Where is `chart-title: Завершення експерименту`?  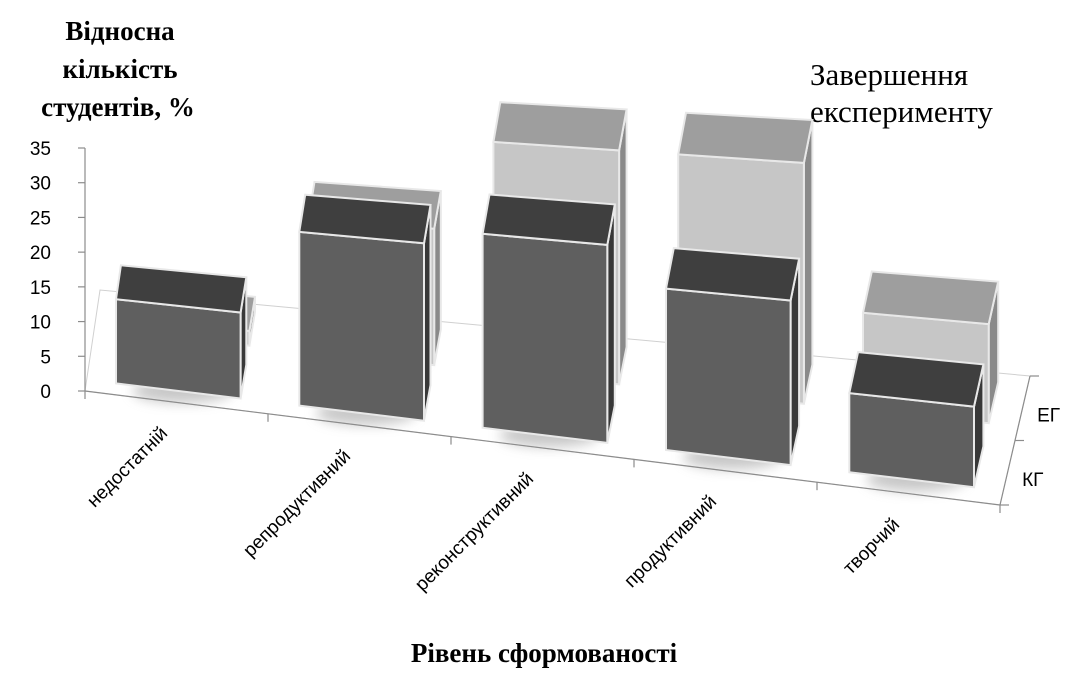
chart-title: Завершення експерименту is located at coordinates (901, 93).